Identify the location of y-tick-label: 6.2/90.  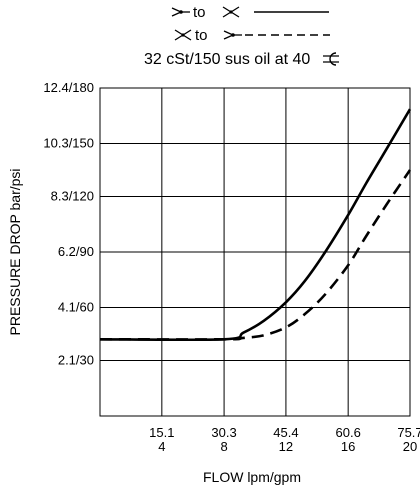
(76, 251).